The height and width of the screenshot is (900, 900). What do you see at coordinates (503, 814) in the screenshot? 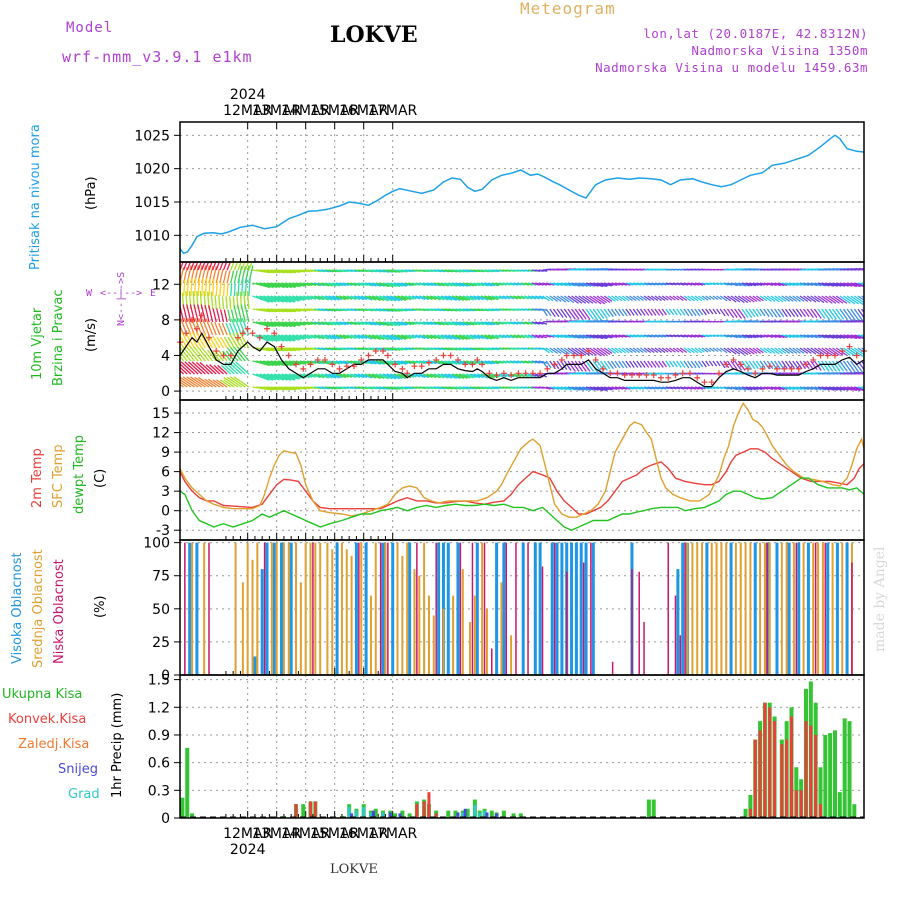
I see `total-precip-bar` at bounding box center [503, 814].